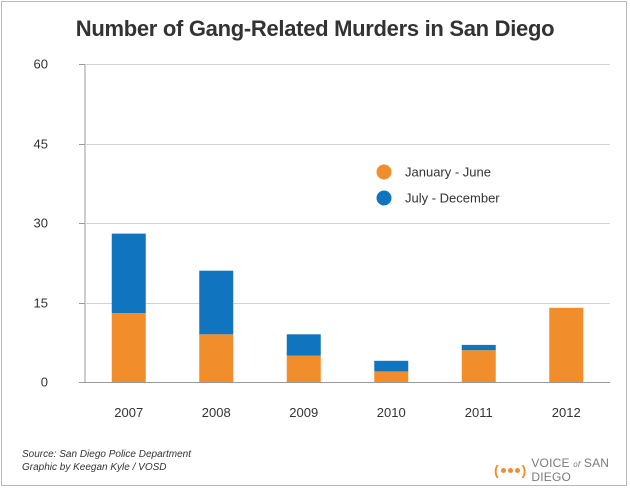 The height and width of the screenshot is (489, 630). Describe the element at coordinates (303, 412) in the screenshot. I see `x-tick-label: 2009` at that location.